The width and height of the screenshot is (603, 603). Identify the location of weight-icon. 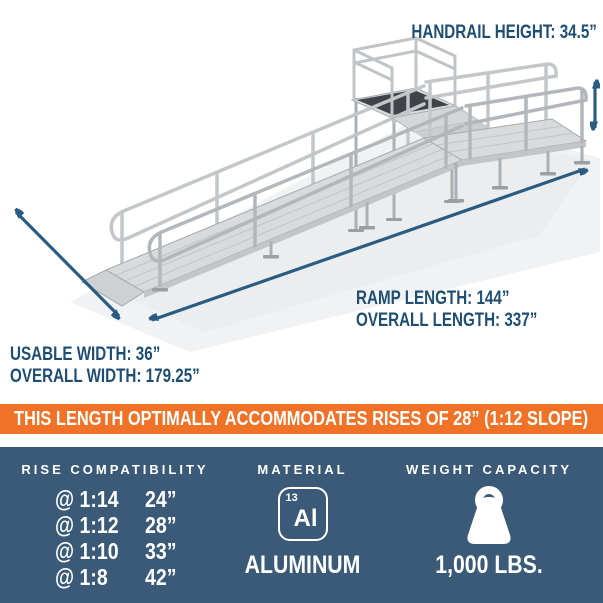
(489, 515).